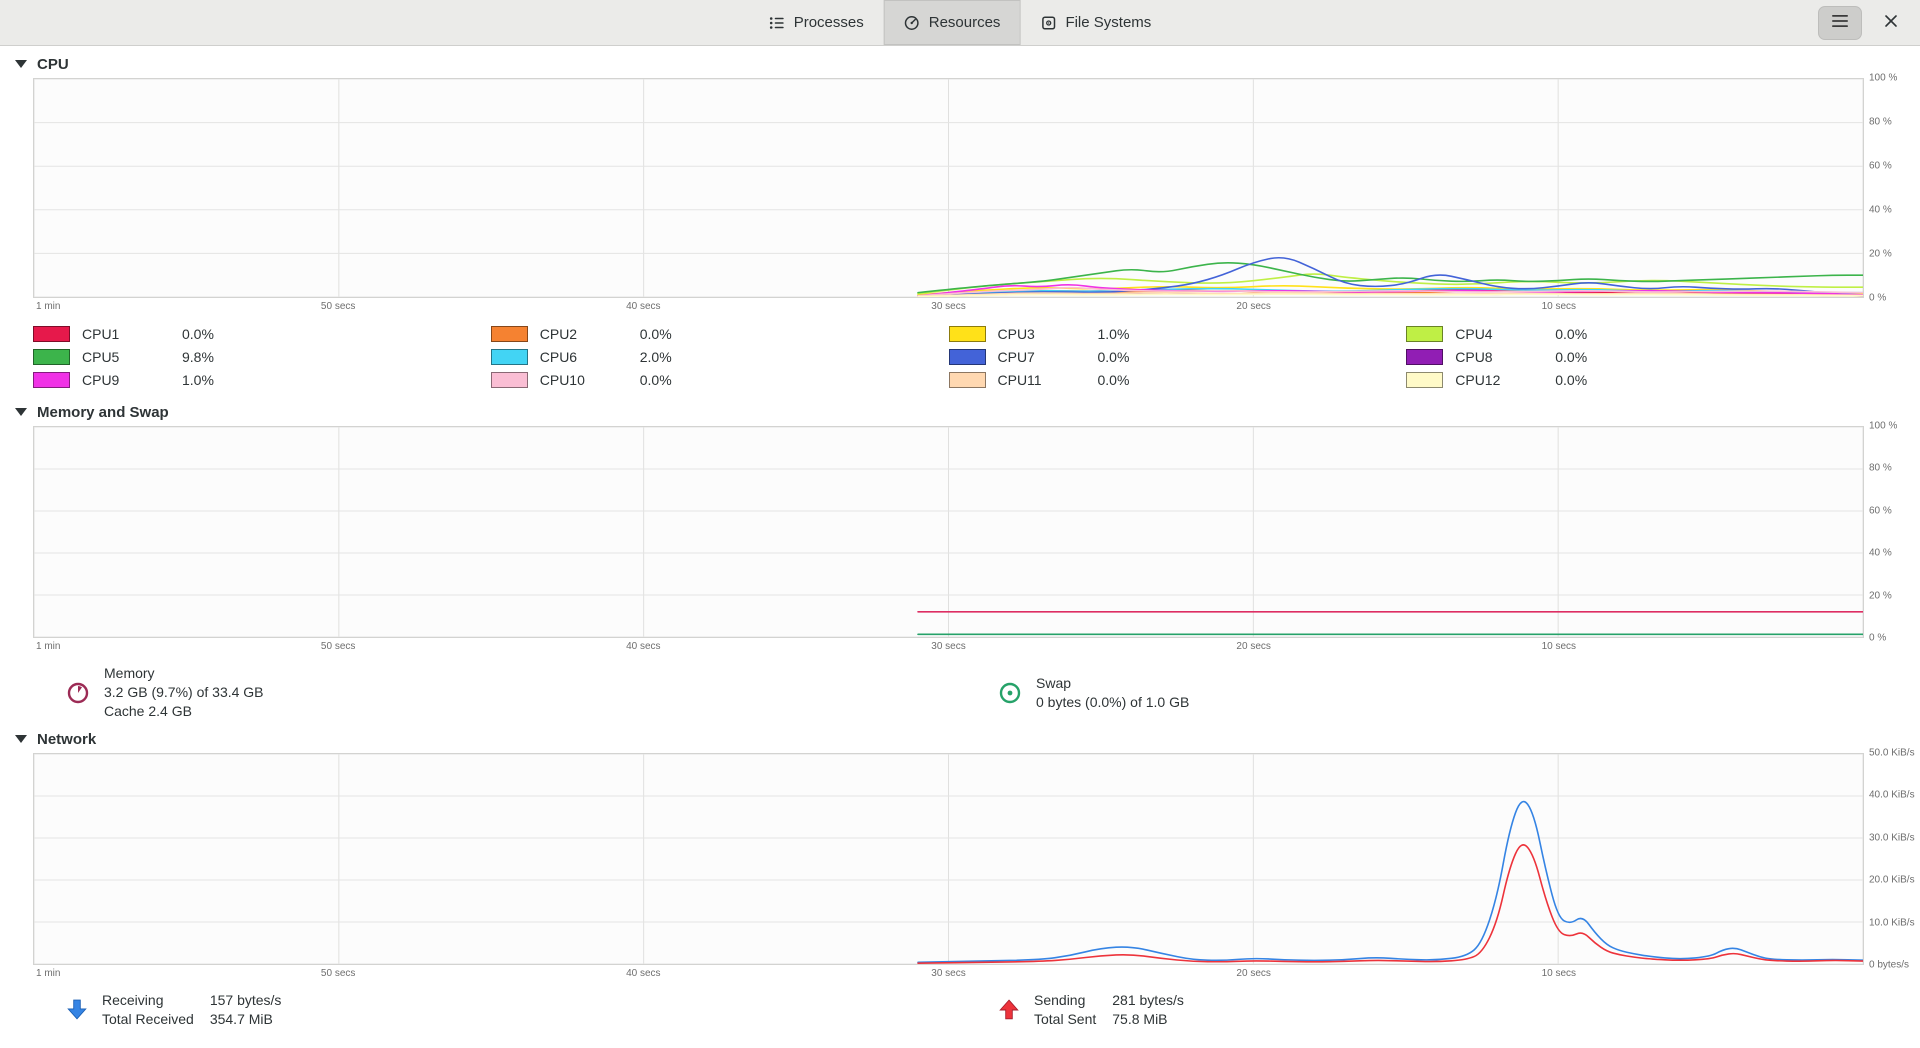  What do you see at coordinates (719, 380) in the screenshot?
I see `cpu-legend-item: CPU10 0.0%` at bounding box center [719, 380].